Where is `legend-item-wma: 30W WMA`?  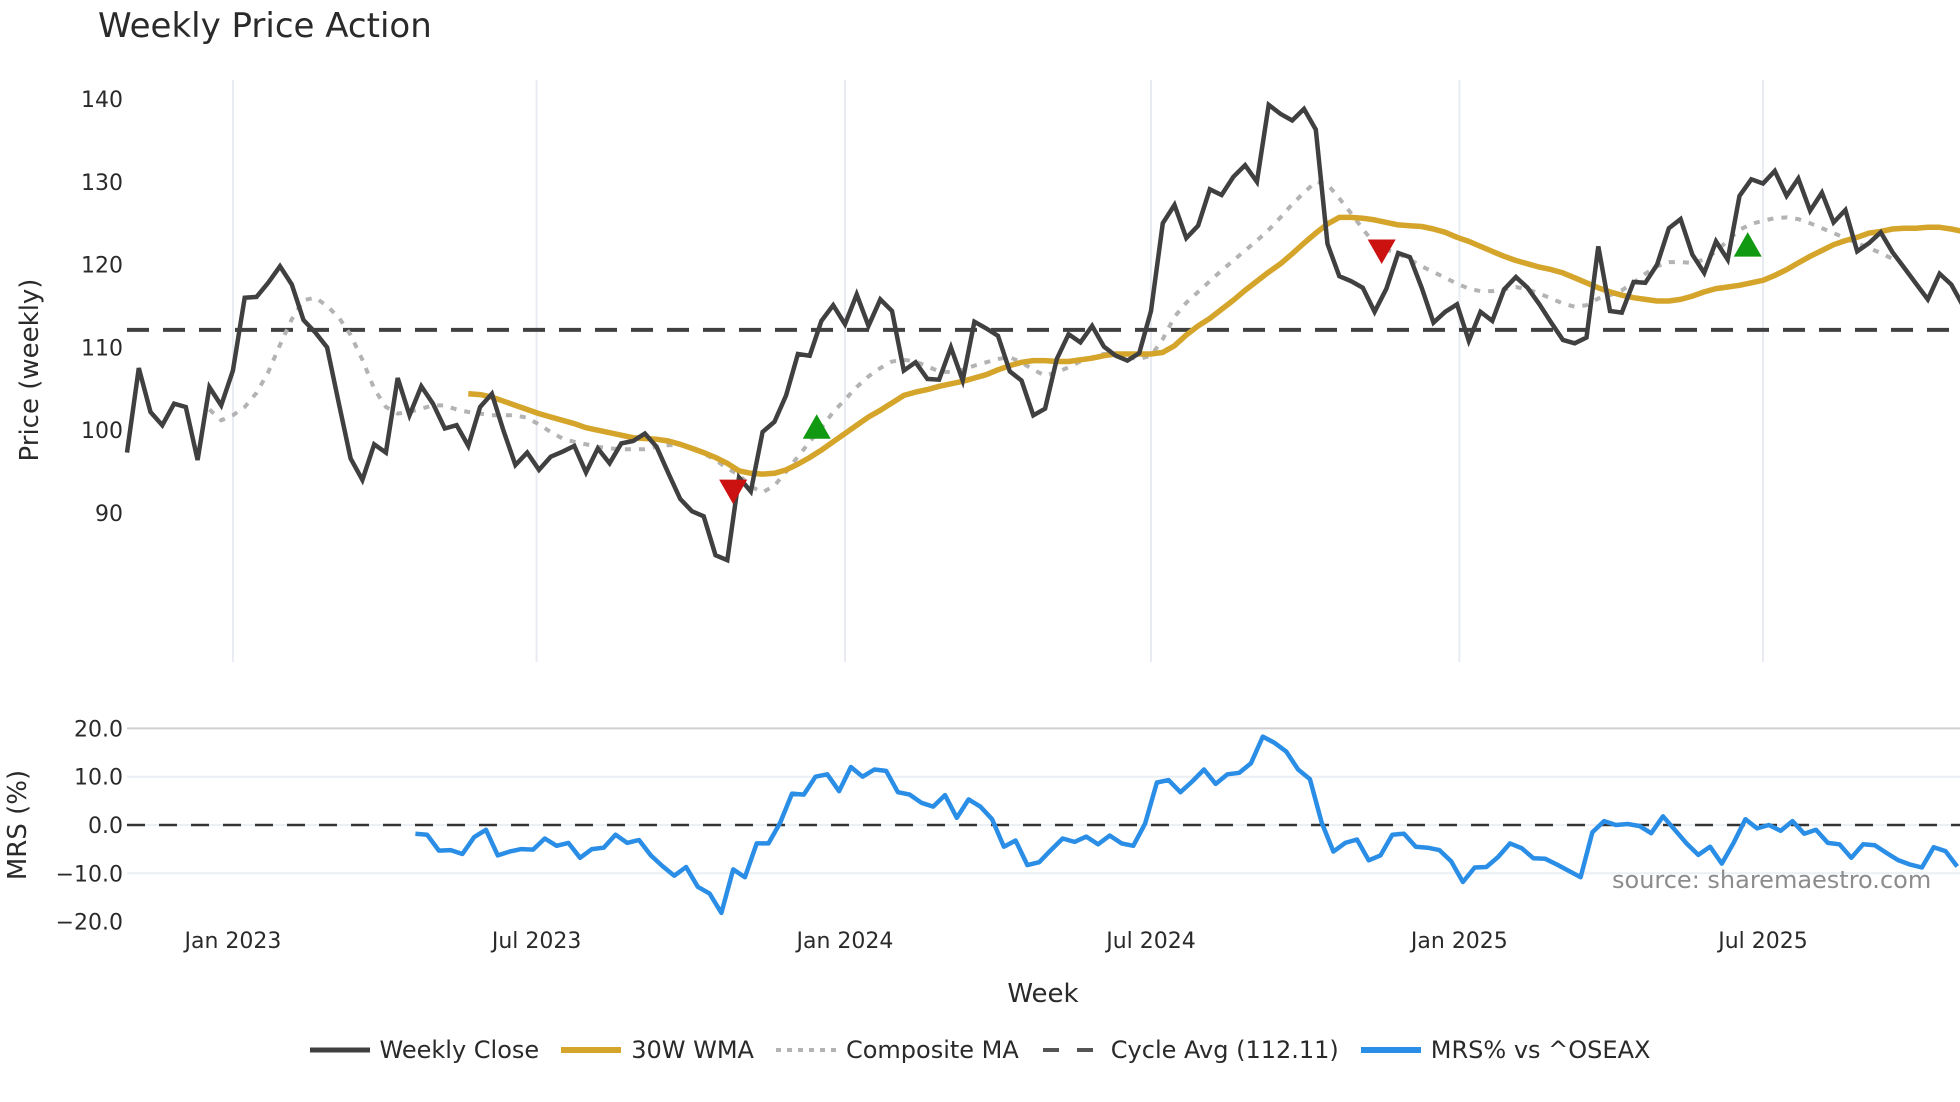
legend-item-wma: 30W WMA is located at coordinates (657, 1050).